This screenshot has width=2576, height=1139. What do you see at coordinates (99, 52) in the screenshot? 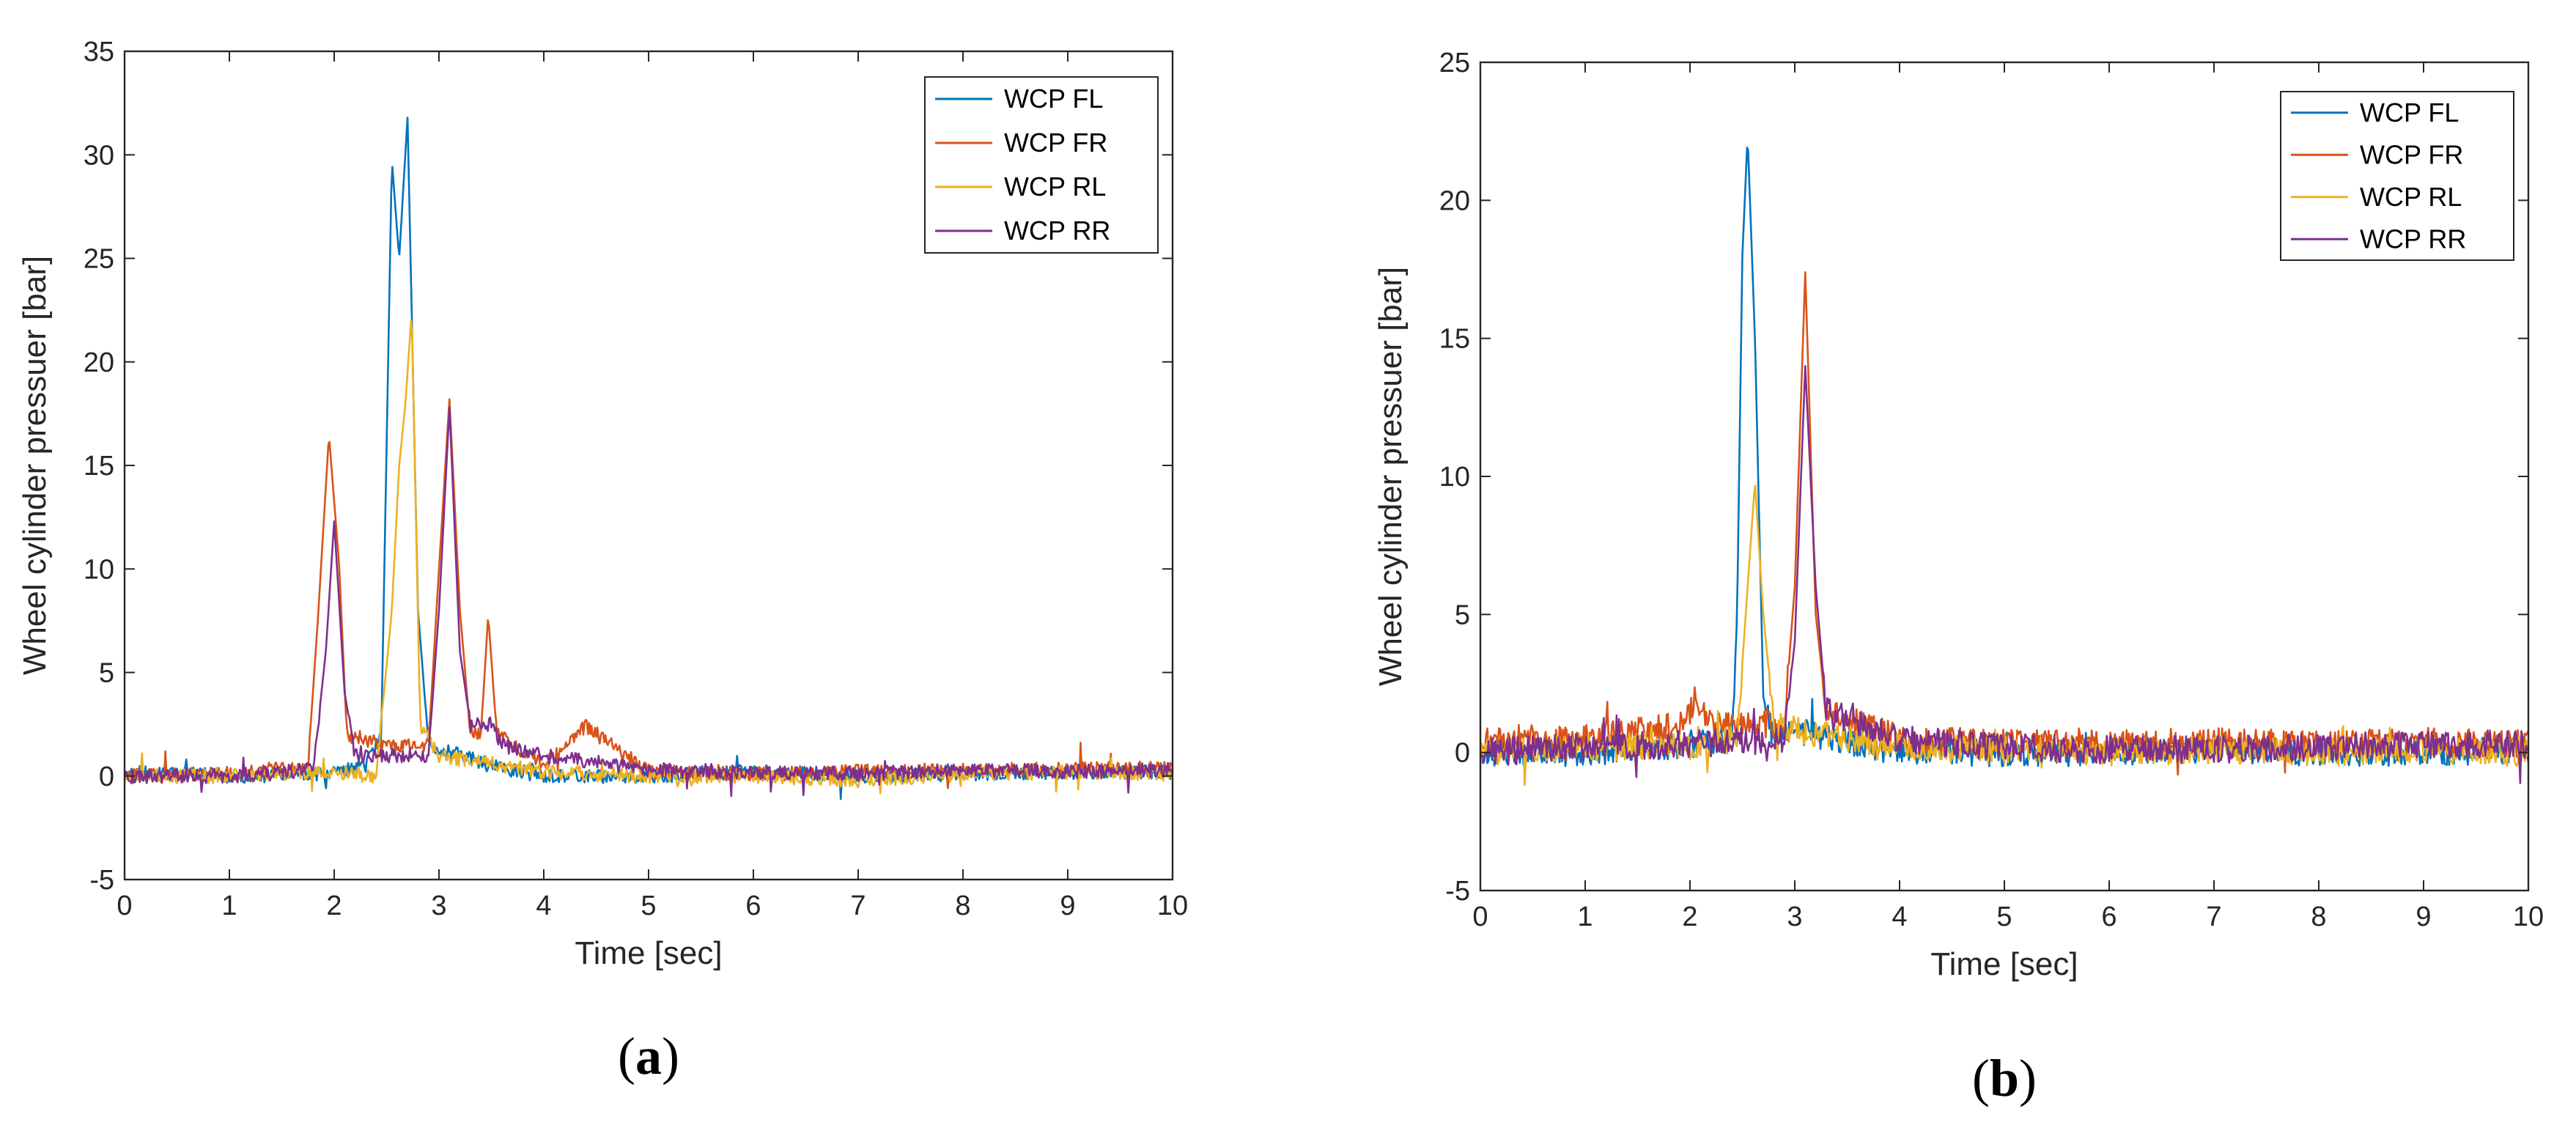
I see `y-tick-label: 35` at bounding box center [99, 52].